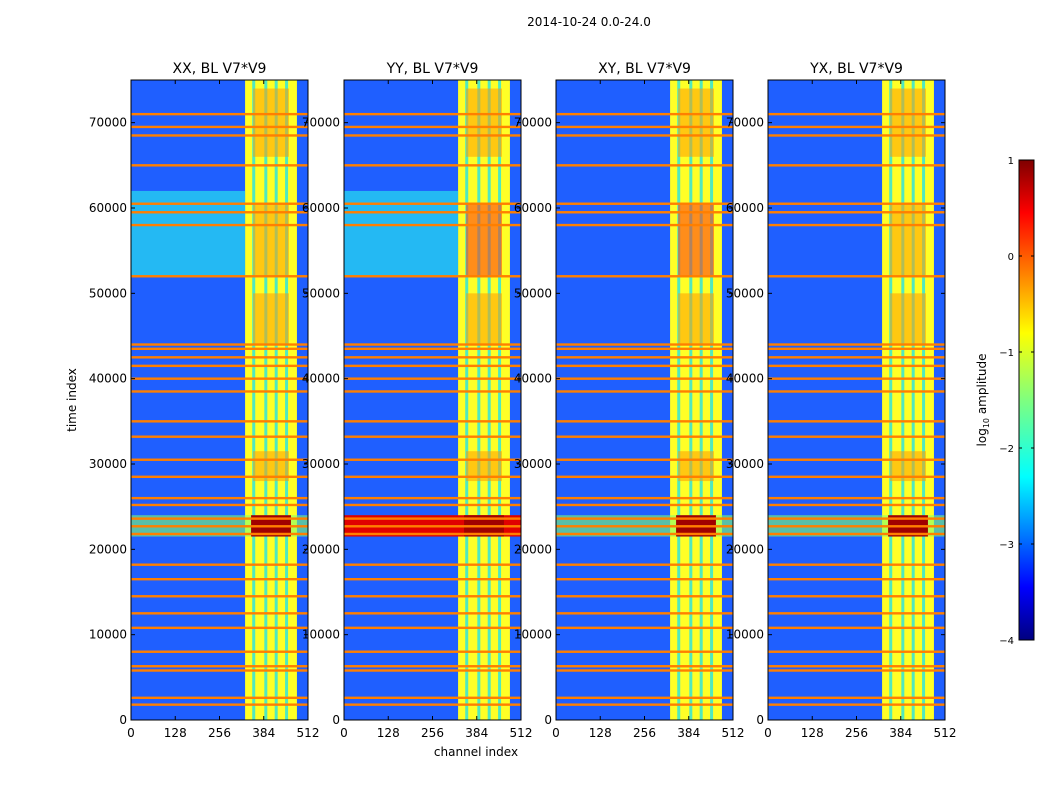 The width and height of the screenshot is (1050, 800). I want to click on broadband-region, so click(401, 233).